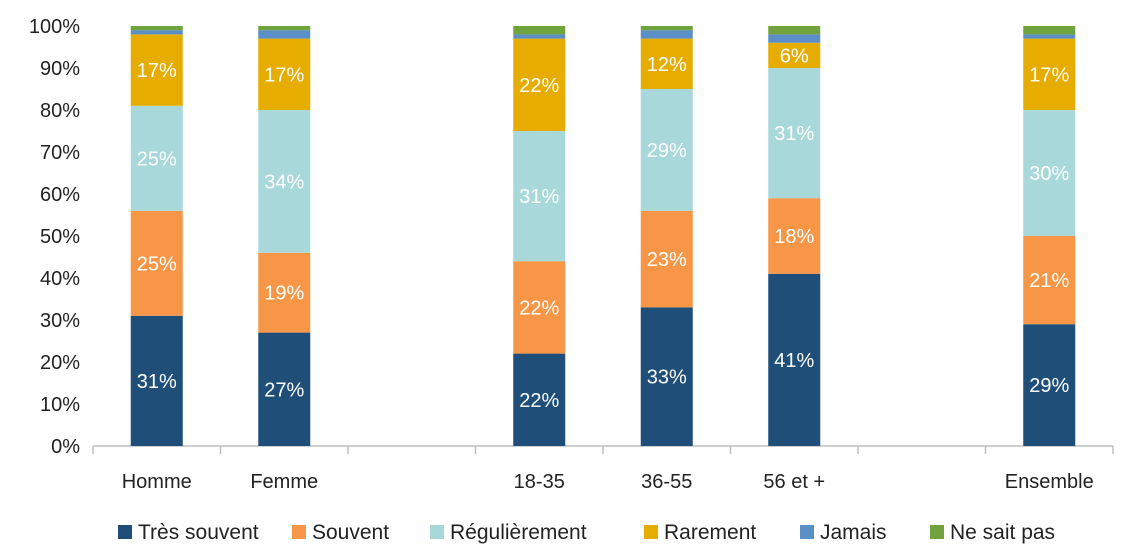 This screenshot has width=1131, height=547. I want to click on y-tick-label: 60%, so click(60, 195).